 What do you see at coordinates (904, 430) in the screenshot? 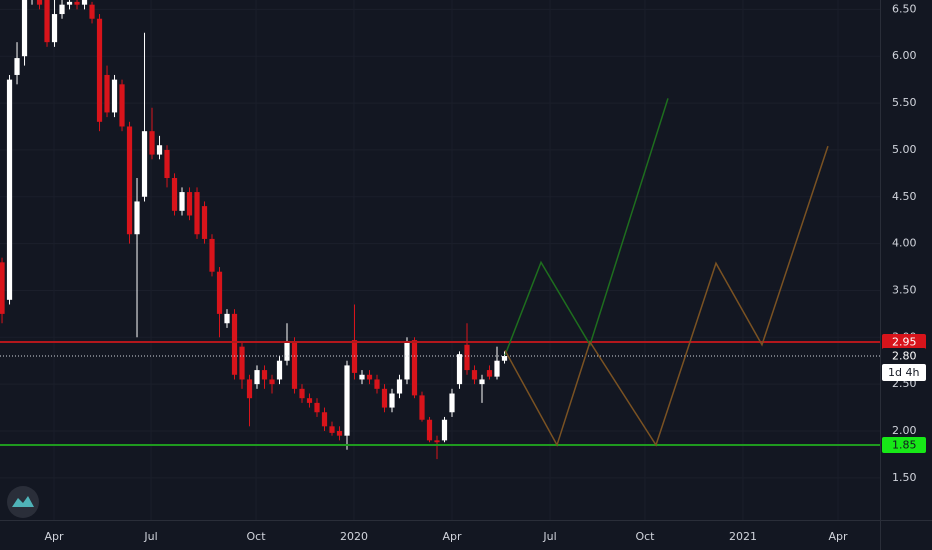
I see `y-tick-label: 2.00` at bounding box center [904, 430].